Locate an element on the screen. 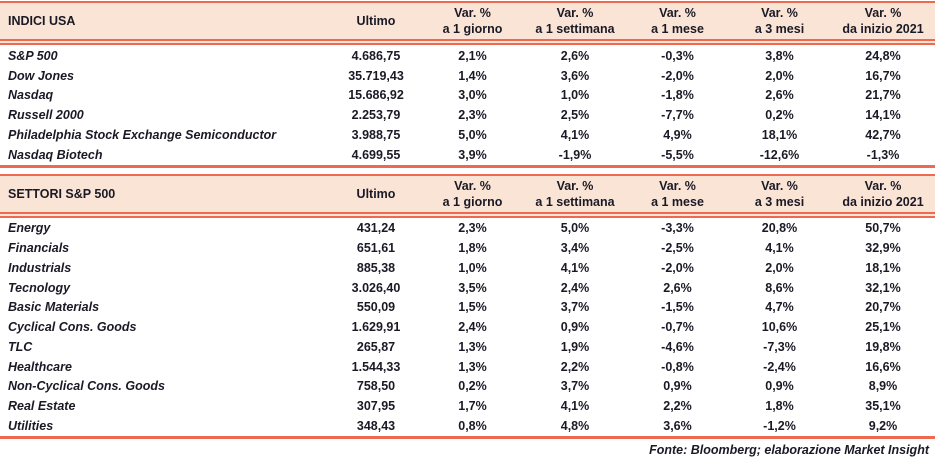 The width and height of the screenshot is (935, 461). table-row: Energy 431,24 2,3% 5,0% -3,3% 20,8% 50,7% is located at coordinates (467, 229).